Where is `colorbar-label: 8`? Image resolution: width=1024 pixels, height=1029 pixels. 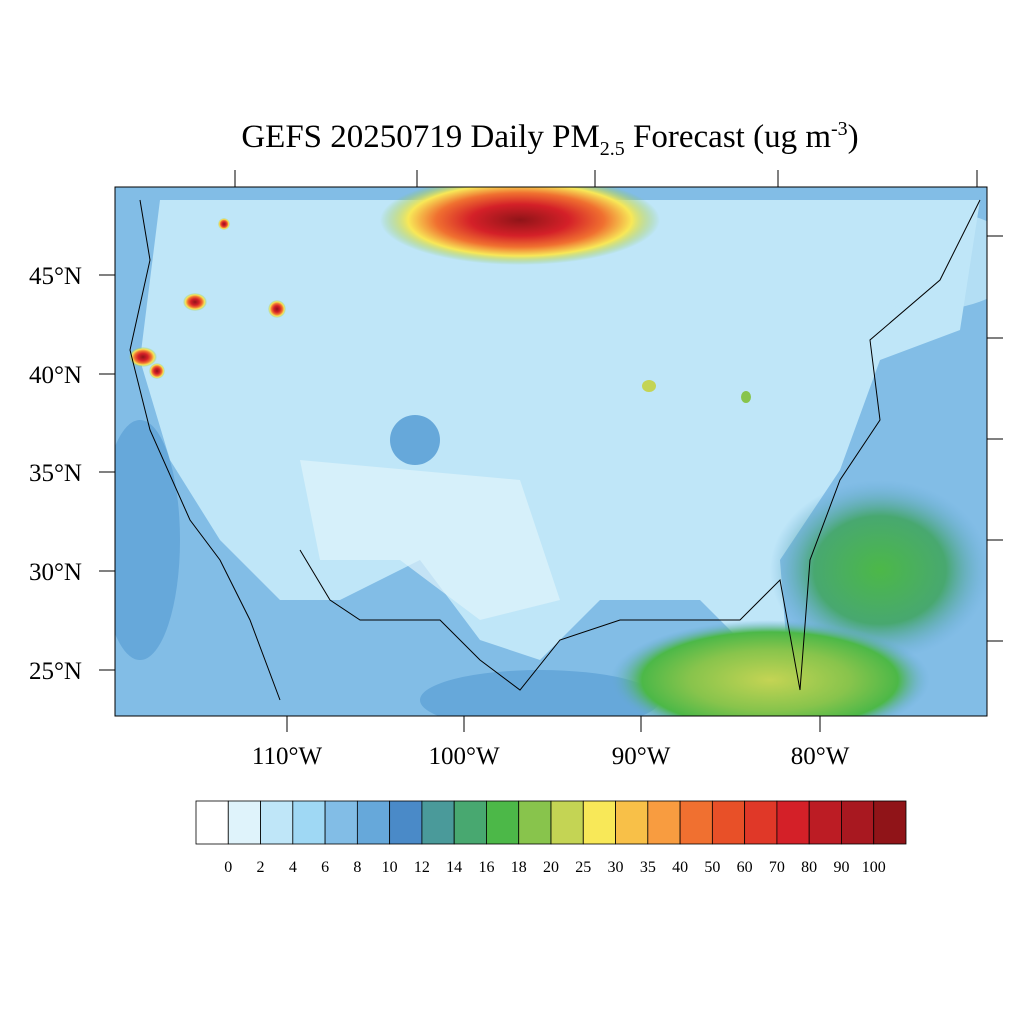 colorbar-label: 8 is located at coordinates (357, 867).